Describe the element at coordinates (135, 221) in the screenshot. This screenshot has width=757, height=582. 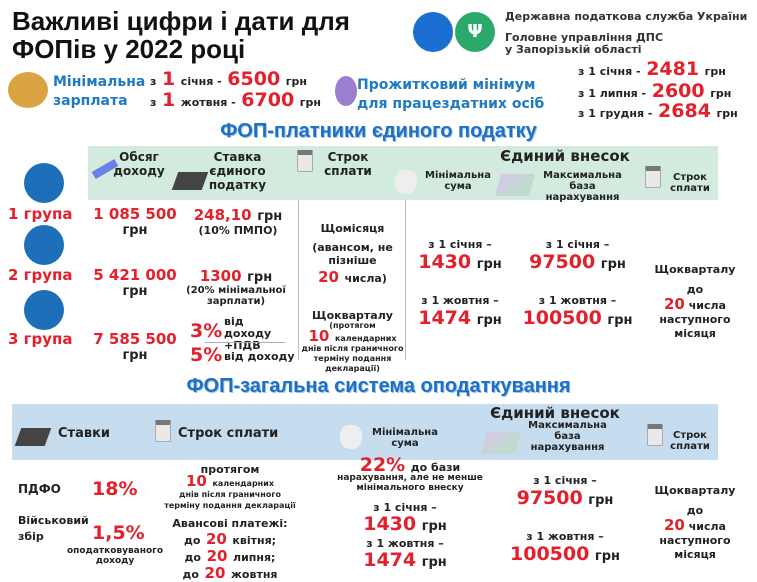
I see `group-1-income: 1 085 500 грн` at that location.